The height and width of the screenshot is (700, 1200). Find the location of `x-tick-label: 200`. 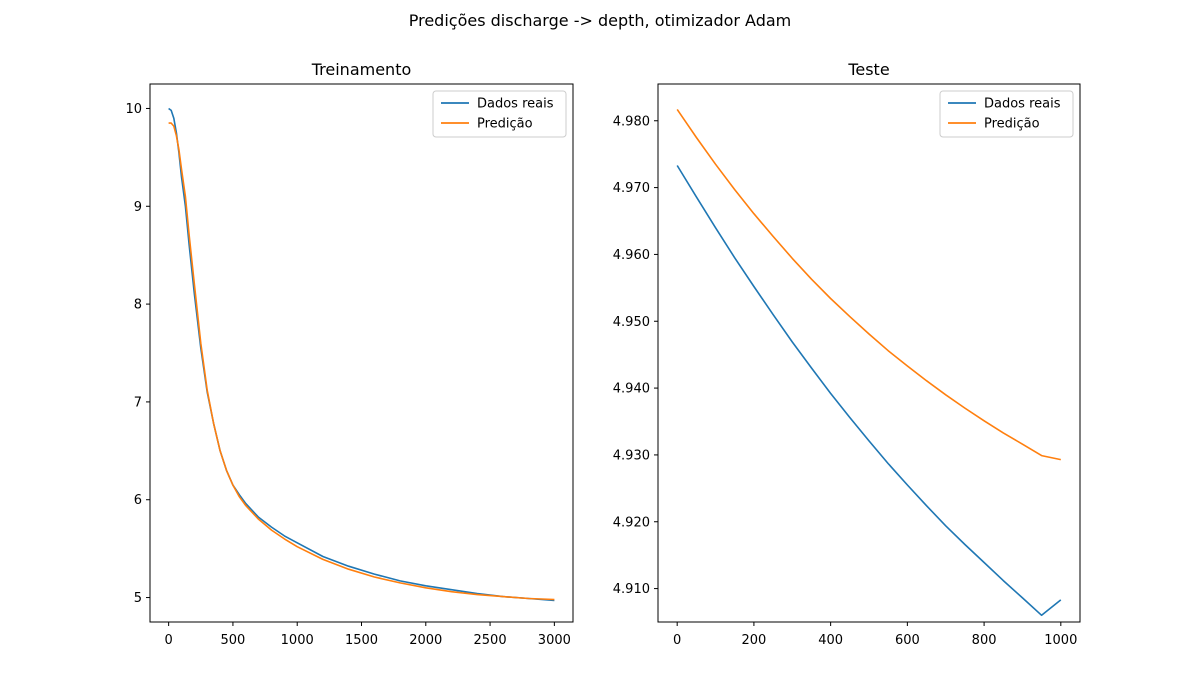

x-tick-label: 200 is located at coordinates (753, 640).